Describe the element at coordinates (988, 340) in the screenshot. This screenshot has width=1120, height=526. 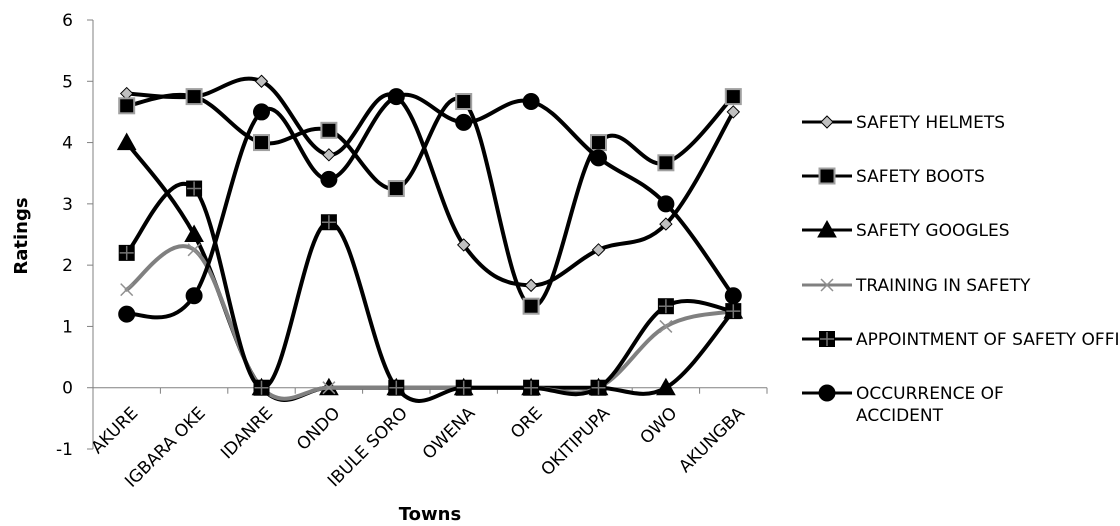
I see `legend-label: APPOINTMENT OF SAFETY OFFICERS` at that location.